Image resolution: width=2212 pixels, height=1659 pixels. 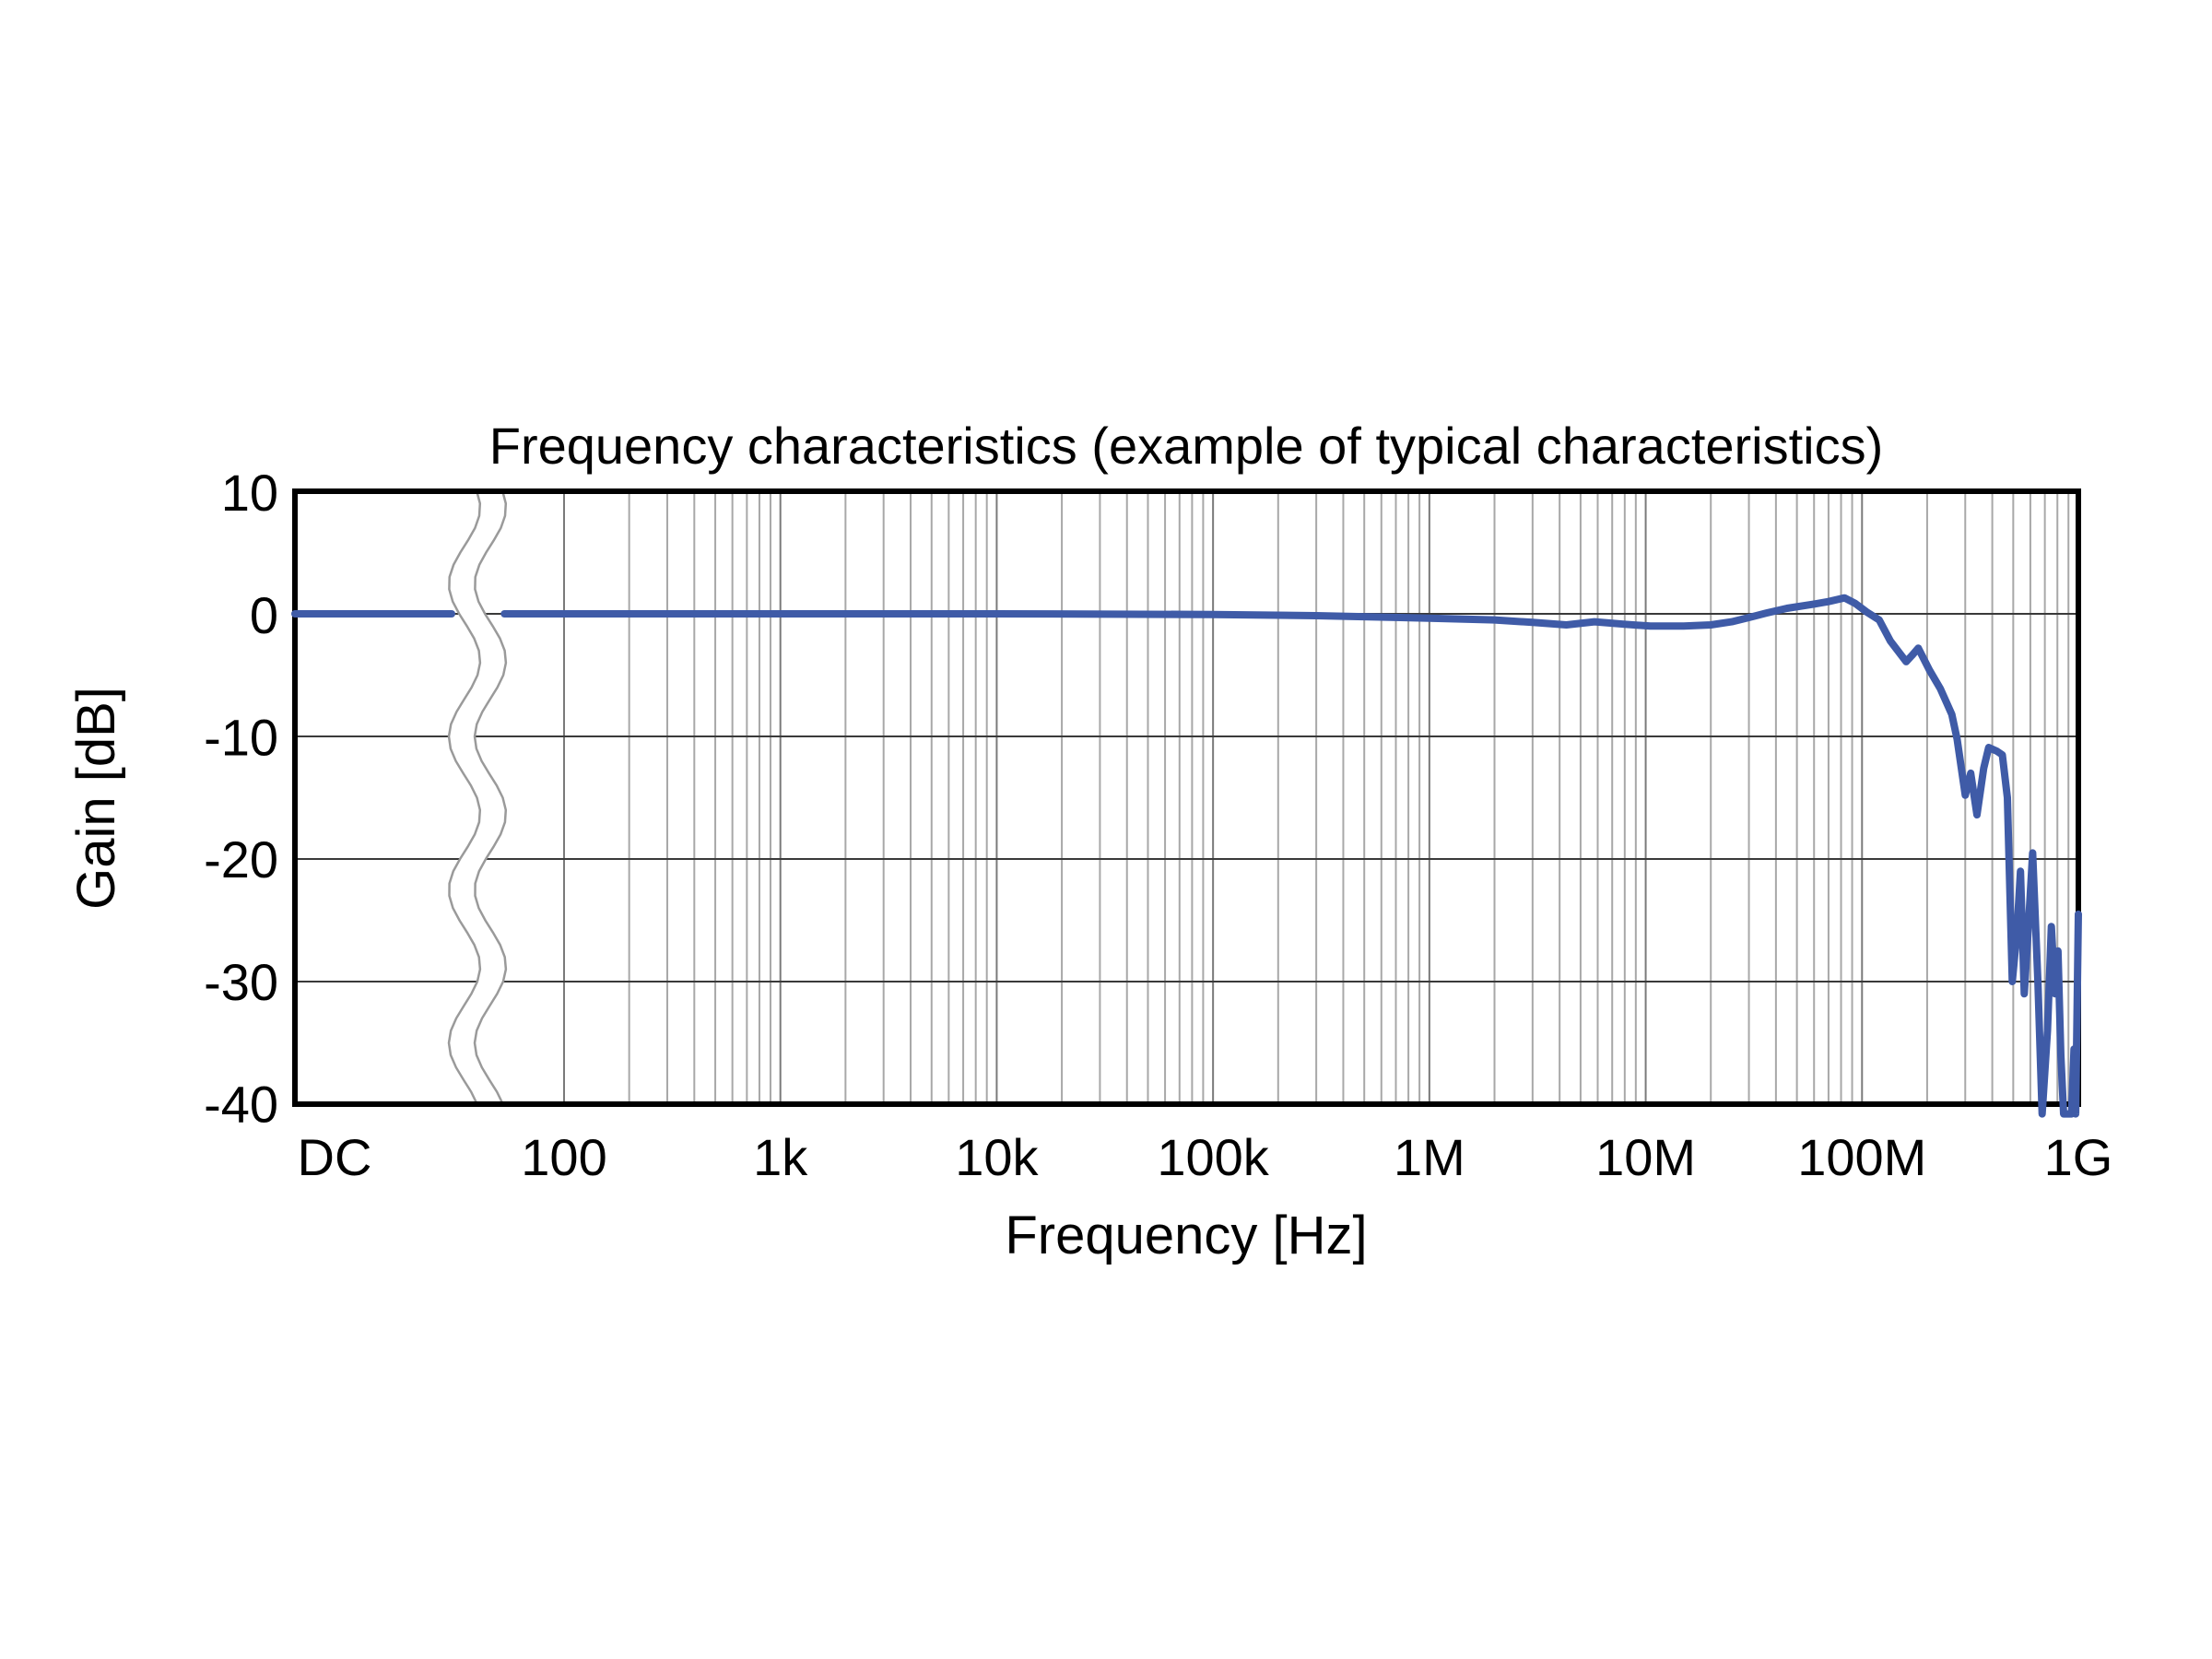 I want to click on y-tick-0: 0, so click(x=264, y=615).